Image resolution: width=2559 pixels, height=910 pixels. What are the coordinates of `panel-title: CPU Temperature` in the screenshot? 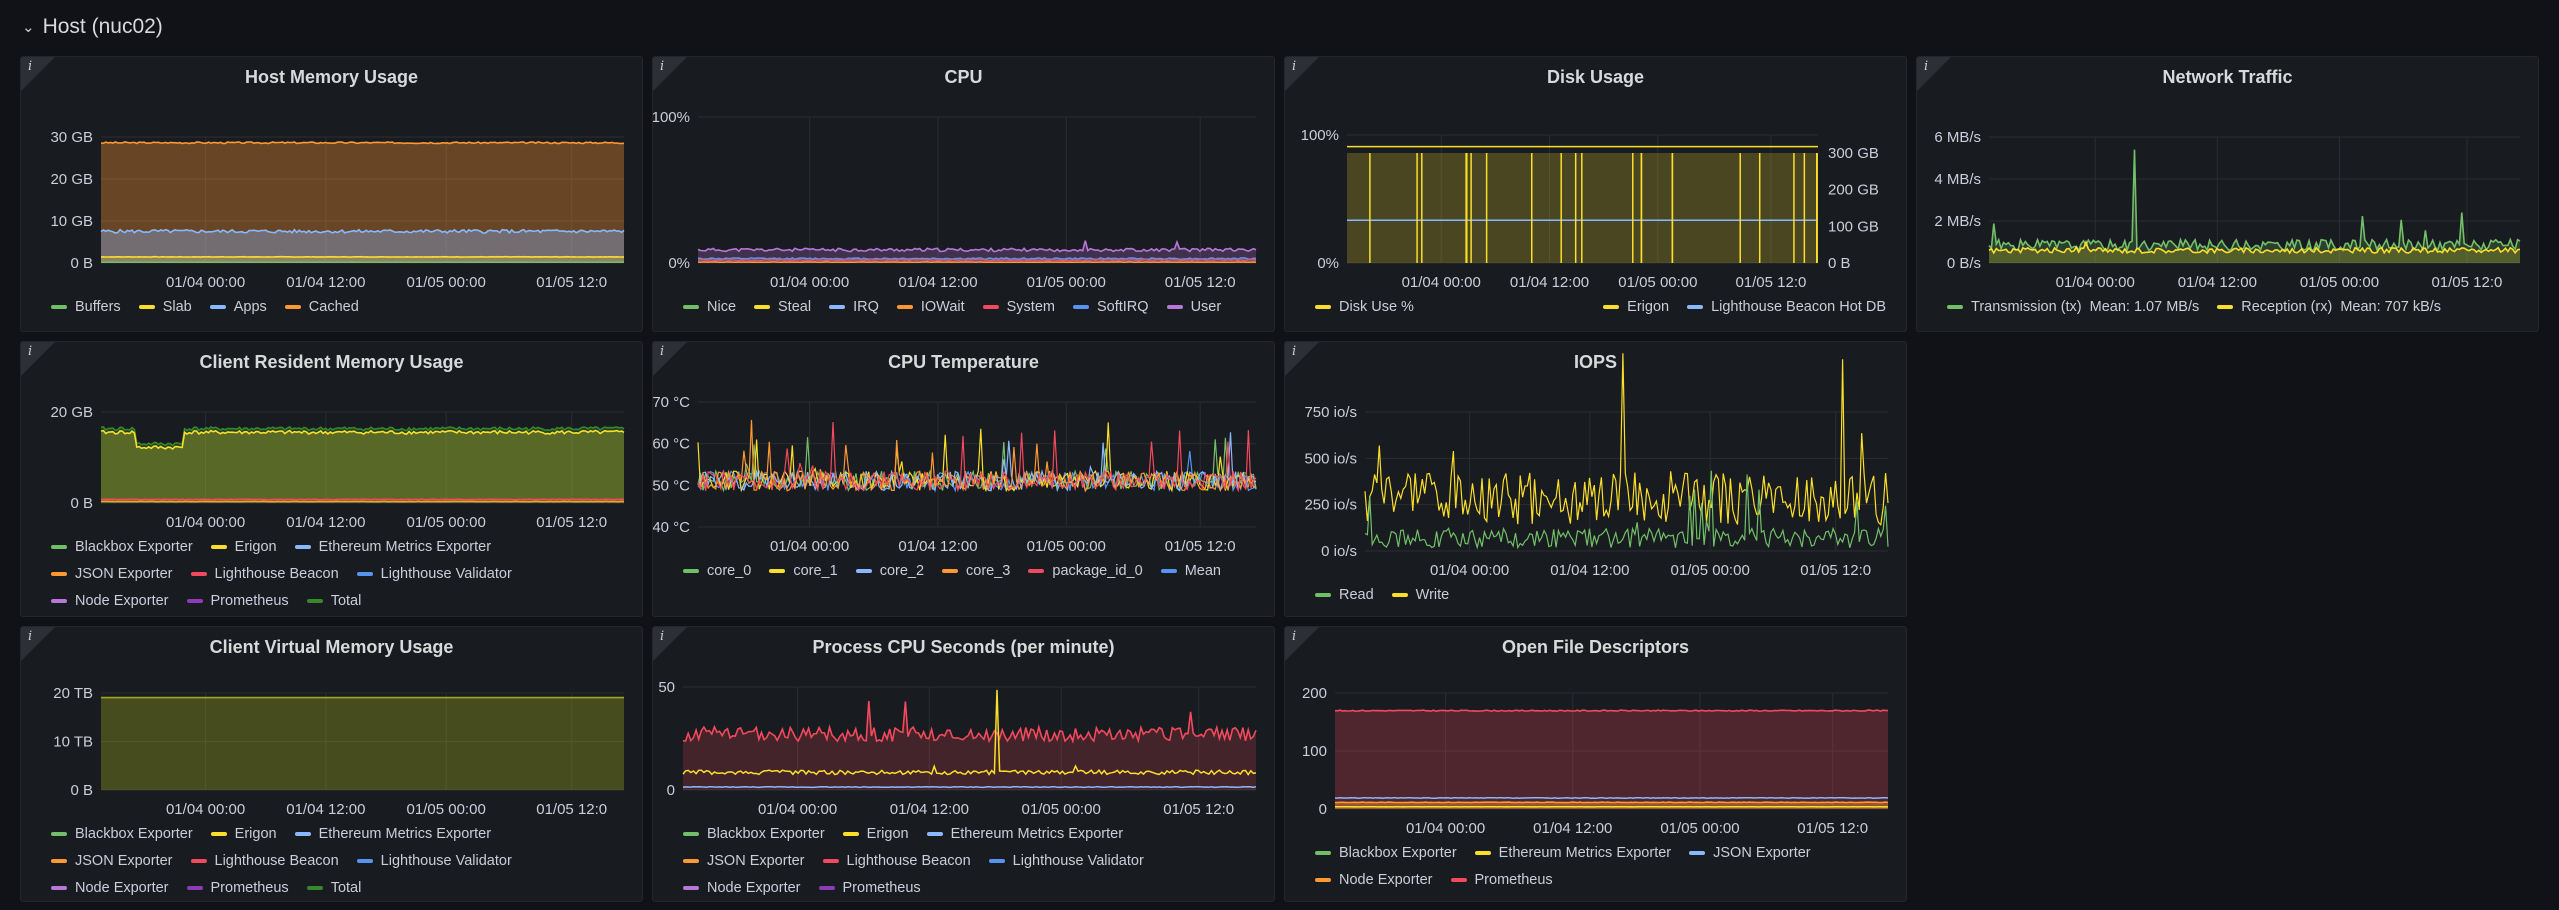 It's located at (963, 362).